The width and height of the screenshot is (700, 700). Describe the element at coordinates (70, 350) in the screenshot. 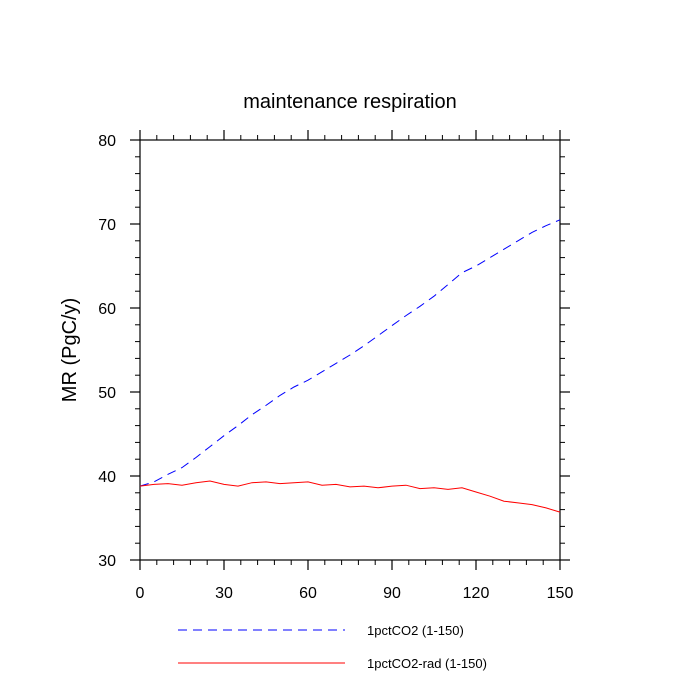

I see `y-axis-label: MR (PgC/y)` at that location.